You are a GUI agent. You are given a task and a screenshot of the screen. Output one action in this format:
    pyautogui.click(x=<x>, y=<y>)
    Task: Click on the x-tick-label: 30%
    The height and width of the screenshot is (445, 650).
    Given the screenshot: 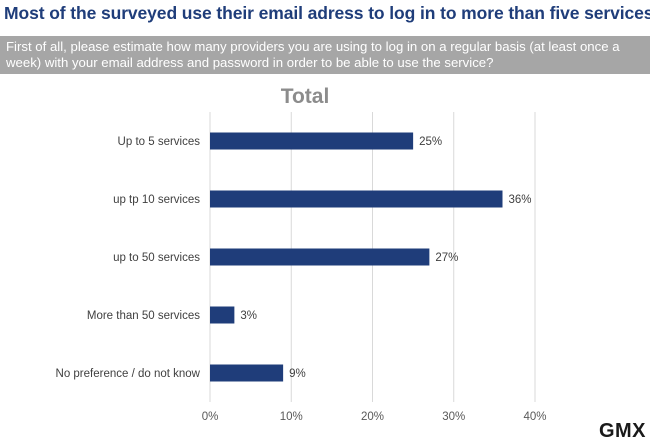 What is the action you would take?
    pyautogui.click(x=453, y=417)
    